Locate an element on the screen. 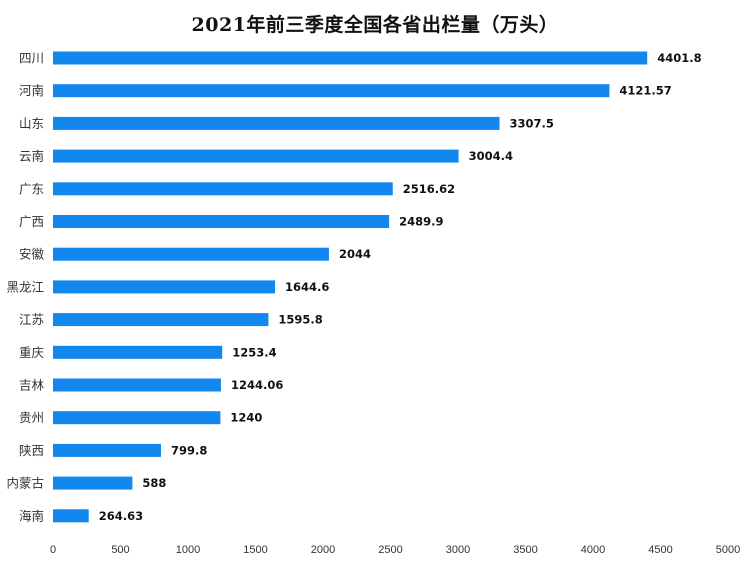 The width and height of the screenshot is (750, 568). value-label: 3004.4 is located at coordinates (491, 156).